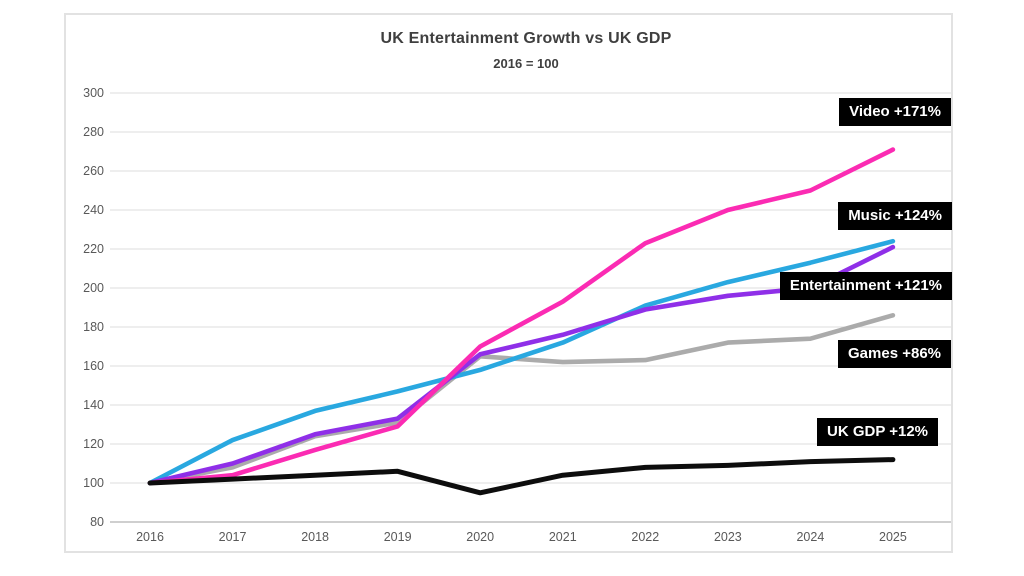  What do you see at coordinates (526, 38) in the screenshot?
I see `chart-title: UK Entertainment Growth vs UK GDP` at bounding box center [526, 38].